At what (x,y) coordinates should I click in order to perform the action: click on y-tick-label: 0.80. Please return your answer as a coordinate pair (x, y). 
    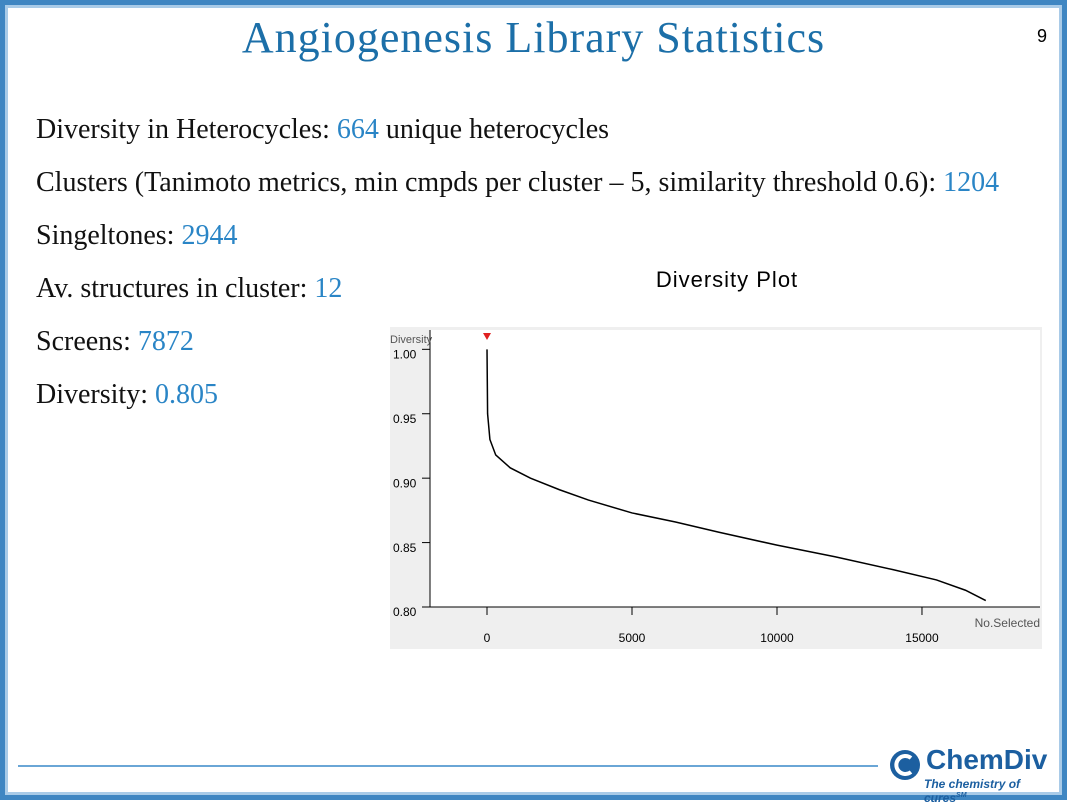
    Looking at the image, I should click on (405, 612).